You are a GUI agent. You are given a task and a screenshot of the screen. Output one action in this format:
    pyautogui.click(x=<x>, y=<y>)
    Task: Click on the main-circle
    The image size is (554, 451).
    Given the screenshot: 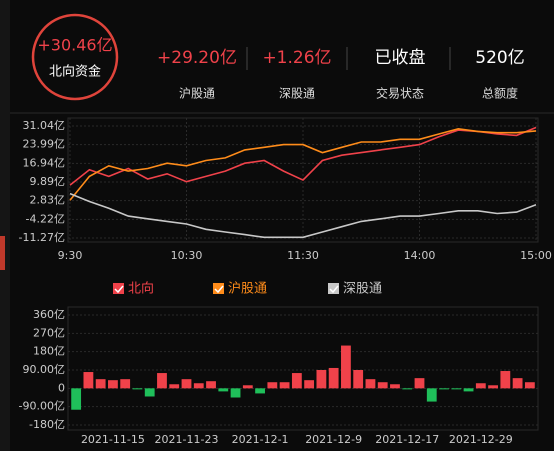 What is the action you would take?
    pyautogui.click(x=75, y=57)
    